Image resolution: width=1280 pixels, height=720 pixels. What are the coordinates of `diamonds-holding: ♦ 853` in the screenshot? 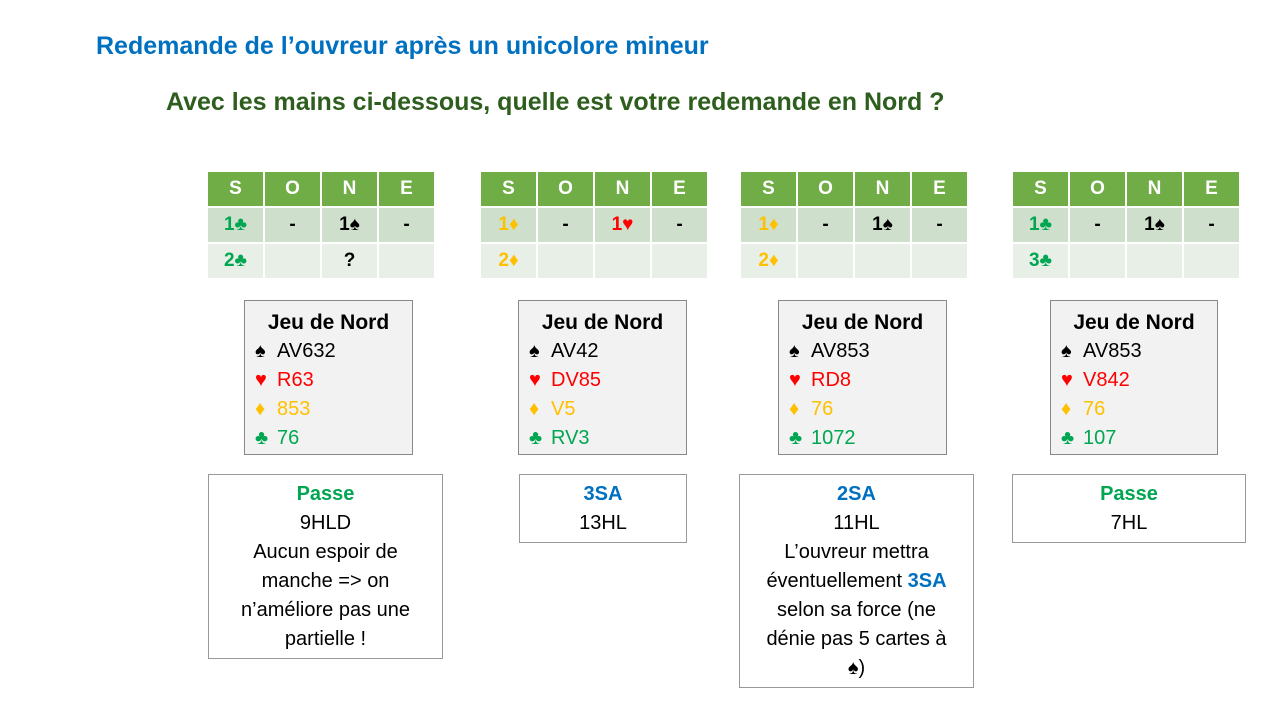 It's located at (328, 409).